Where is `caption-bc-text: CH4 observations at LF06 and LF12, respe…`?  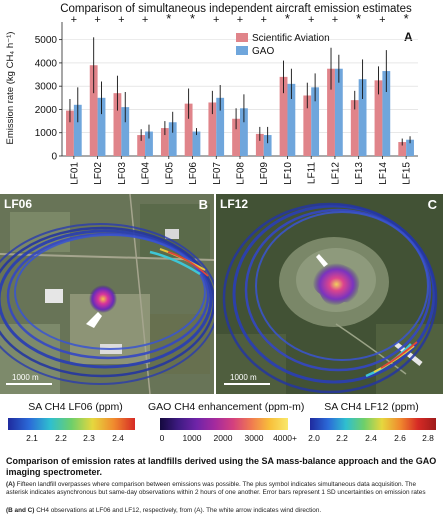 caption-bc-text: CH4 observations at LF06 and LF12, respe… is located at coordinates (179, 510).